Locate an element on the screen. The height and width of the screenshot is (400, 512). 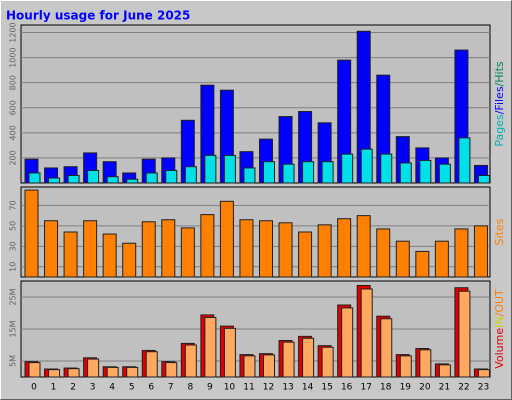
legend-entry: IN is located at coordinates (499, 321).